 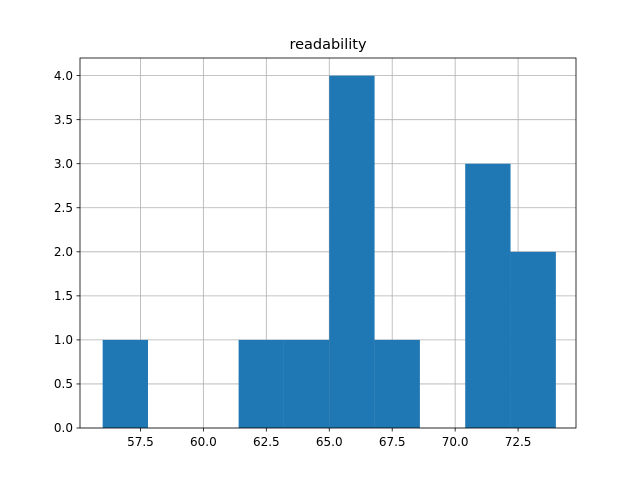 I want to click on y-tick-label: 2.5, so click(x=63, y=208).